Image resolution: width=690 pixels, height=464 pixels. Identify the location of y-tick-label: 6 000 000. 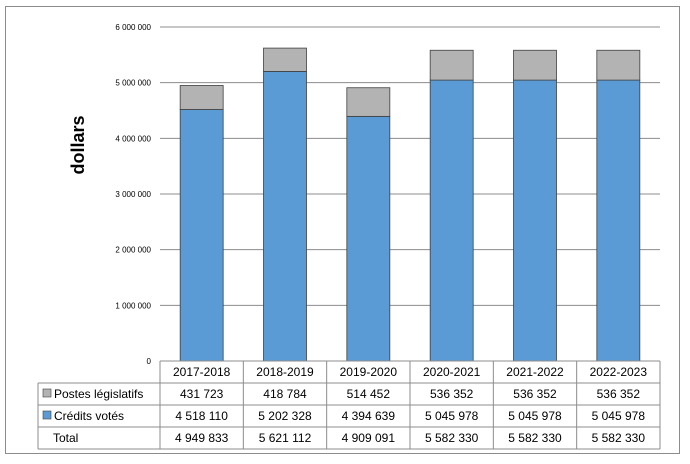
(133, 27).